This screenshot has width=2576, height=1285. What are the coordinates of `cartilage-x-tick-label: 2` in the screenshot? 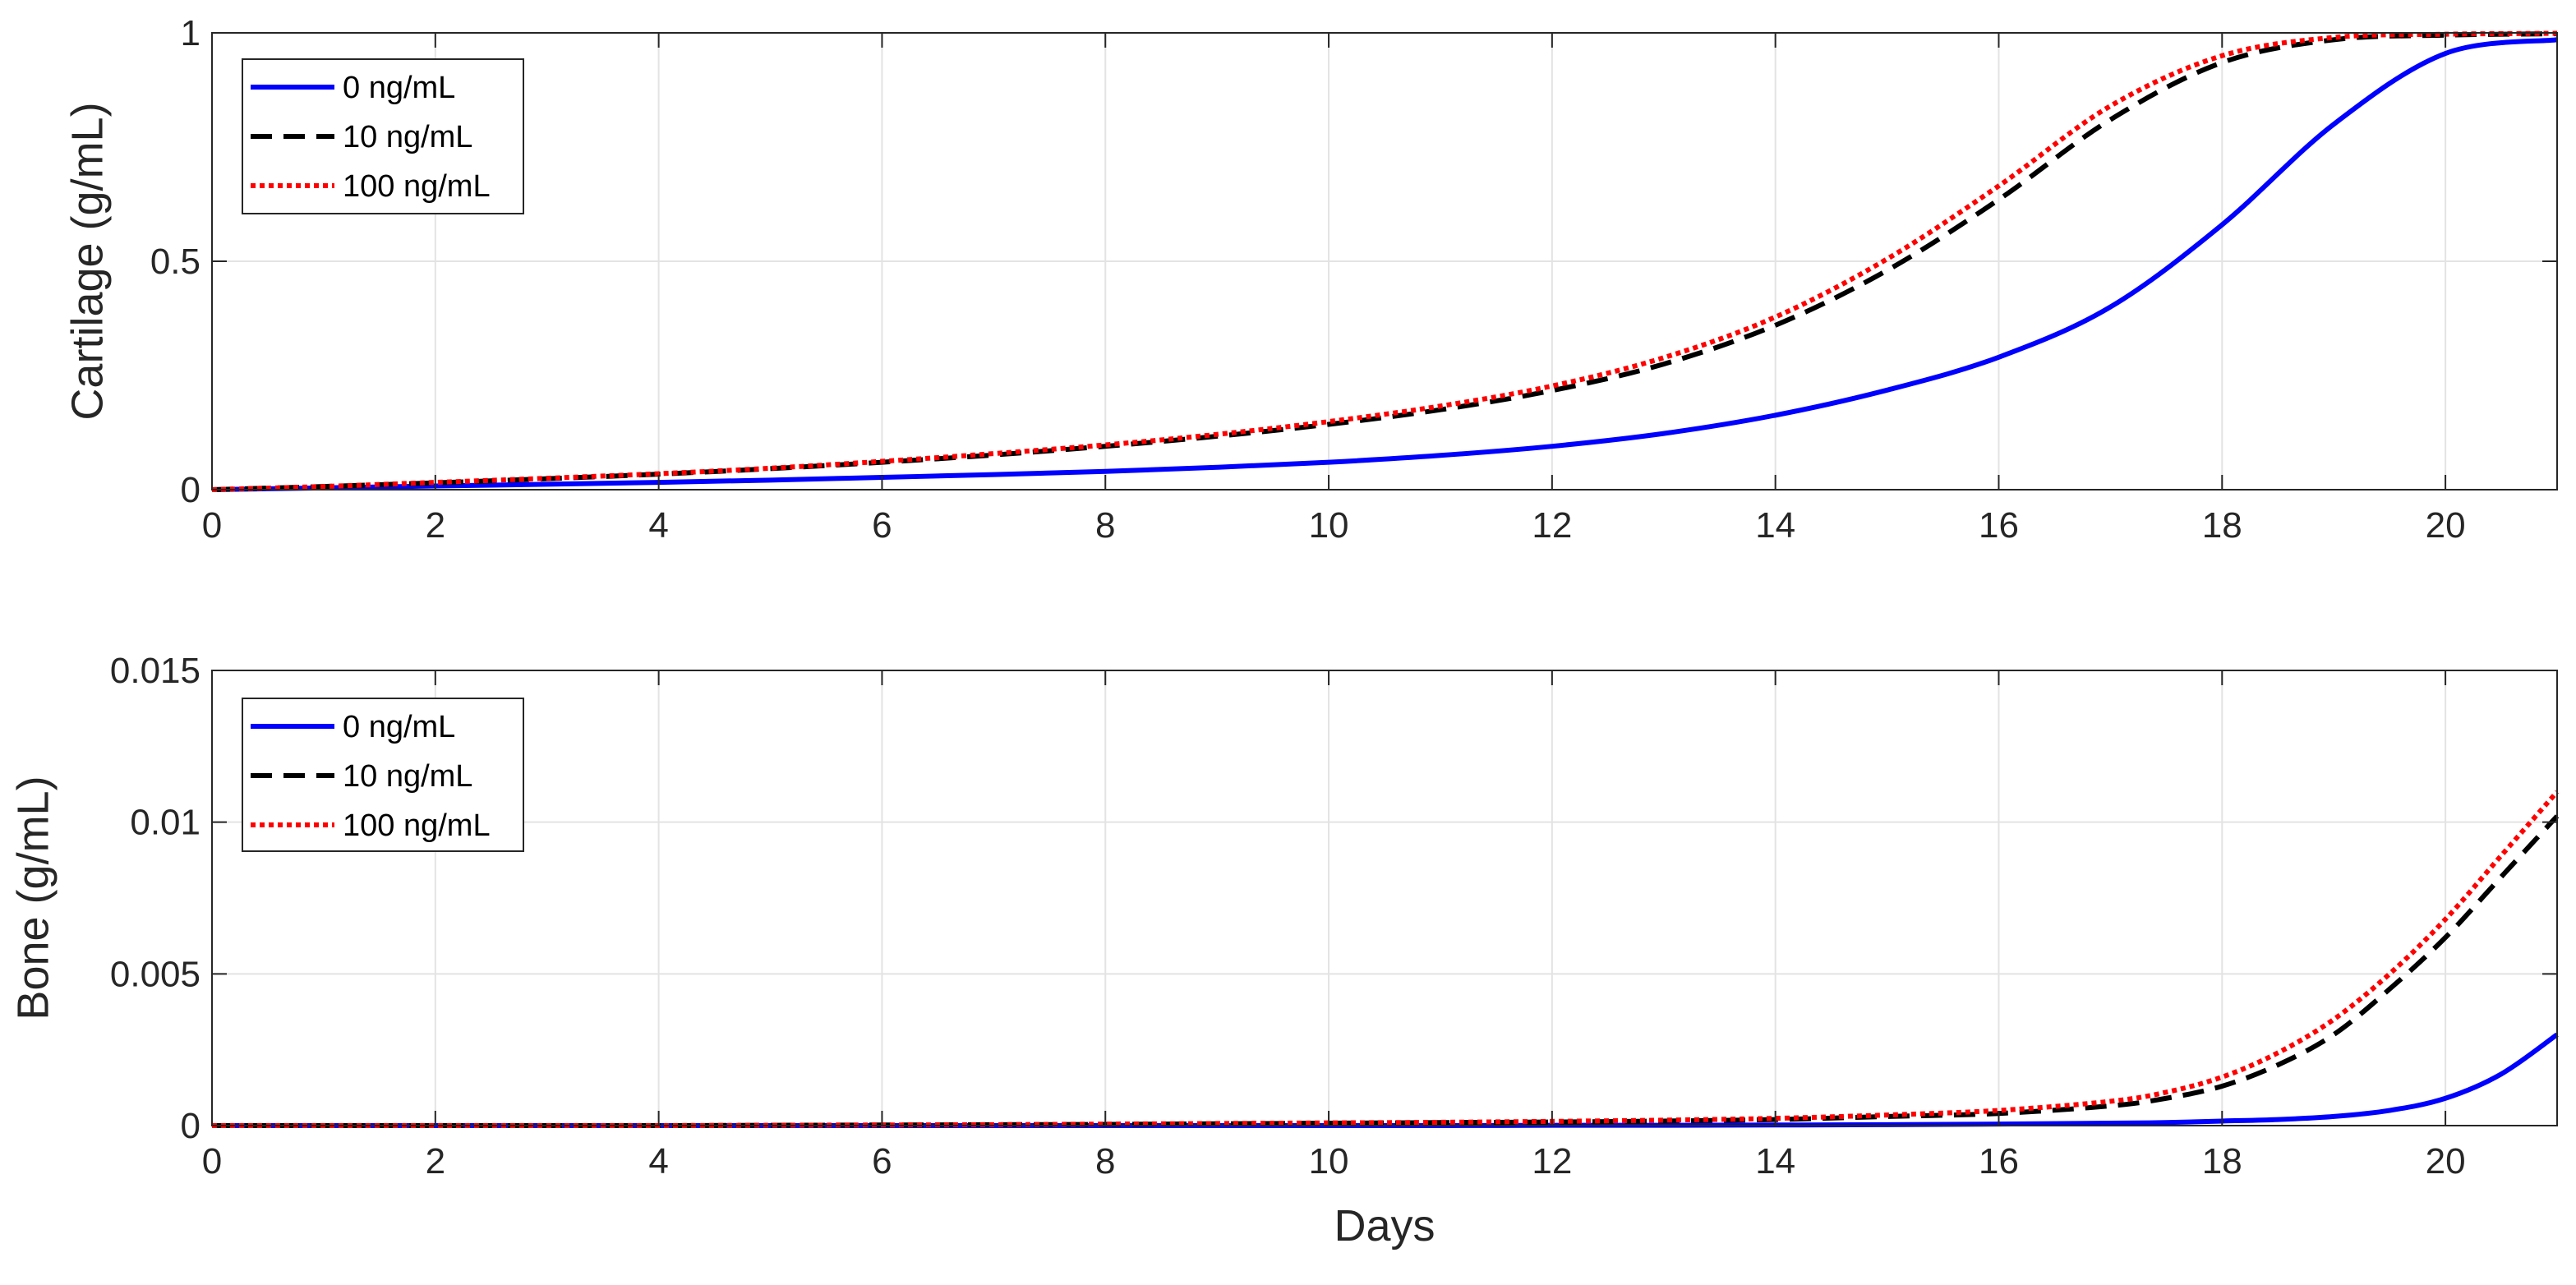 It's located at (435, 525).